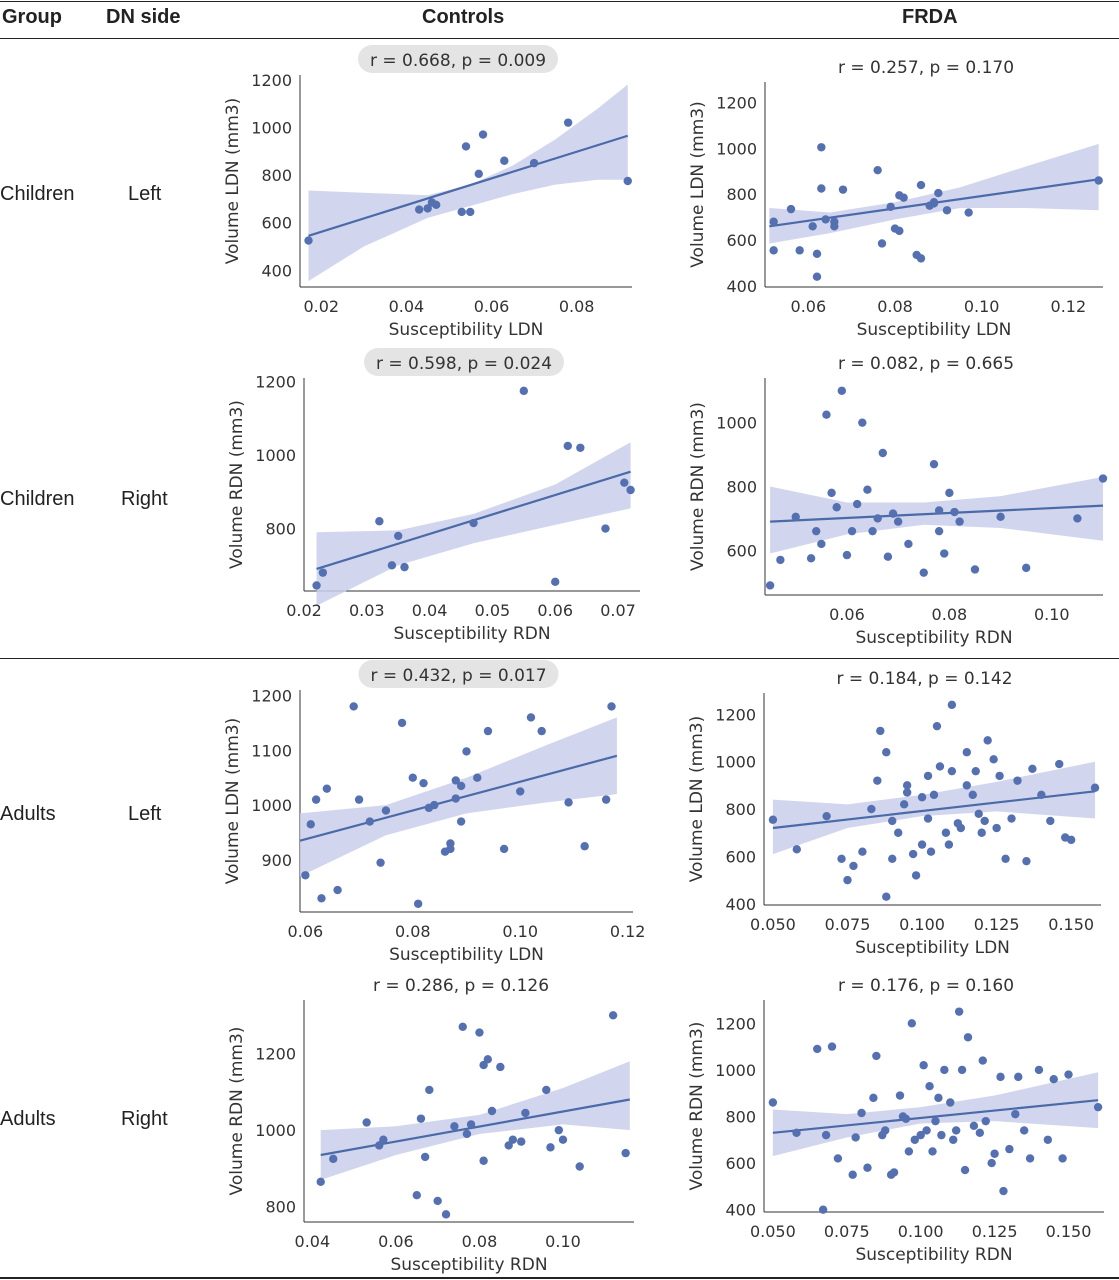 Image resolution: width=1119 pixels, height=1280 pixels. Describe the element at coordinates (740, 1116) in the screenshot. I see `y-tick-label: 800` at that location.